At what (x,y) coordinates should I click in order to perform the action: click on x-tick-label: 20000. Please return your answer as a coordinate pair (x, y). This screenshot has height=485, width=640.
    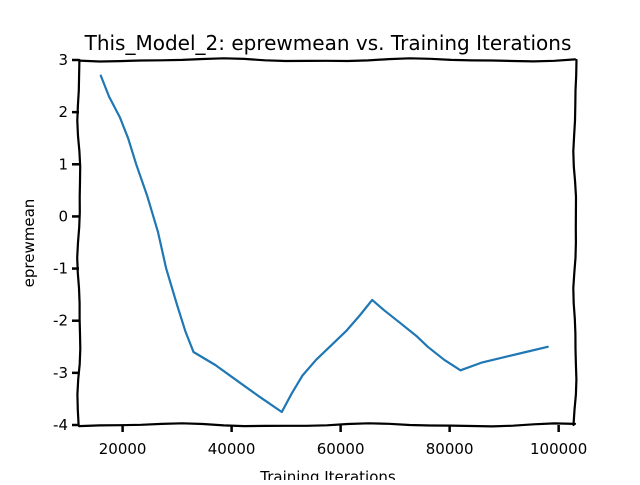
    Looking at the image, I should click on (123, 449).